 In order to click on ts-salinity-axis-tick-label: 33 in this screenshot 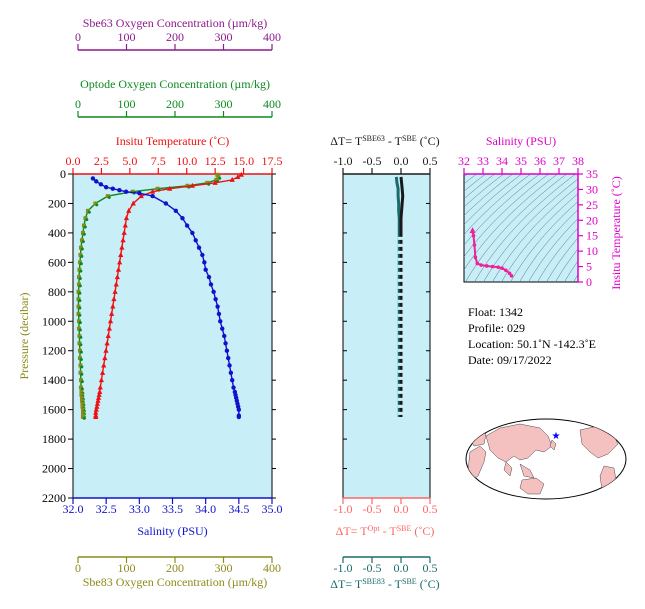, I will do `click(483, 161)`.